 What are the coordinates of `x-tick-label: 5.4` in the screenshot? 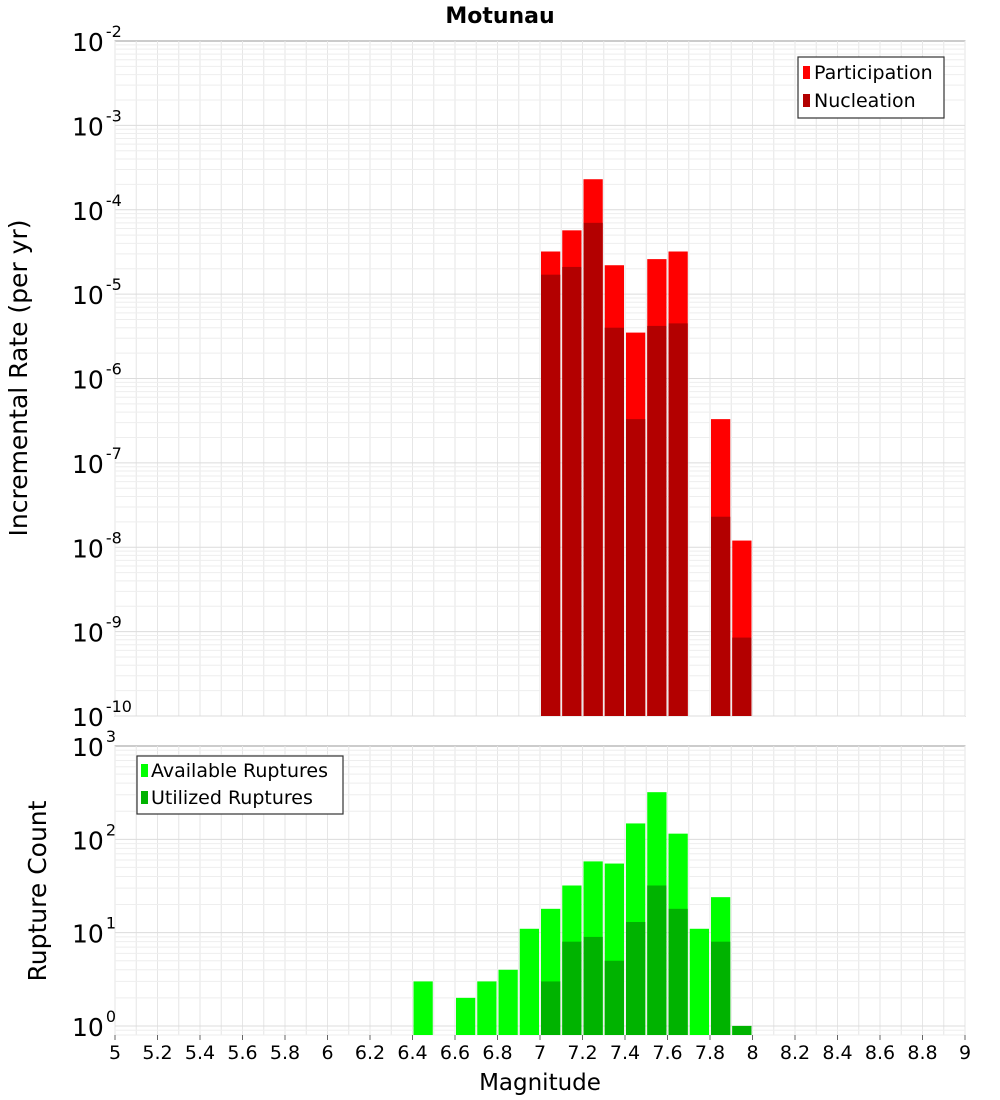 It's located at (200, 1053).